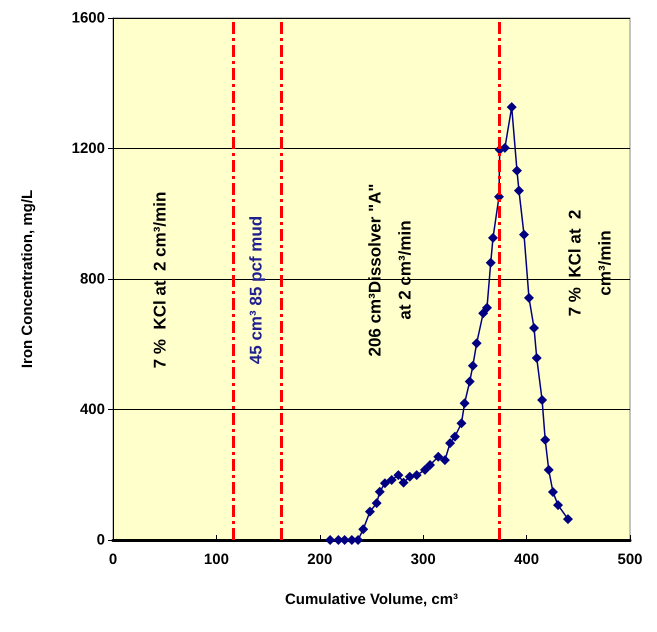 The height and width of the screenshot is (632, 657). What do you see at coordinates (256, 290) in the screenshot?
I see `annotation: 45 cm³ 85 pcf mud` at bounding box center [256, 290].